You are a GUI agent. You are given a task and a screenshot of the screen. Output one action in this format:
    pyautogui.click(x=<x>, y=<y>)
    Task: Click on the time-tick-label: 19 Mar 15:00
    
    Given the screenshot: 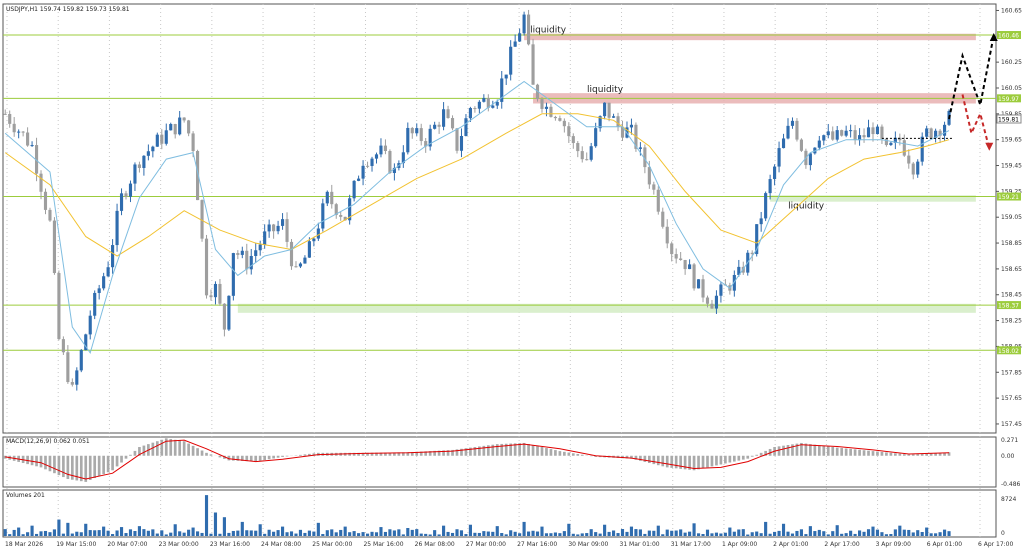 What is the action you would take?
    pyautogui.click(x=76, y=544)
    